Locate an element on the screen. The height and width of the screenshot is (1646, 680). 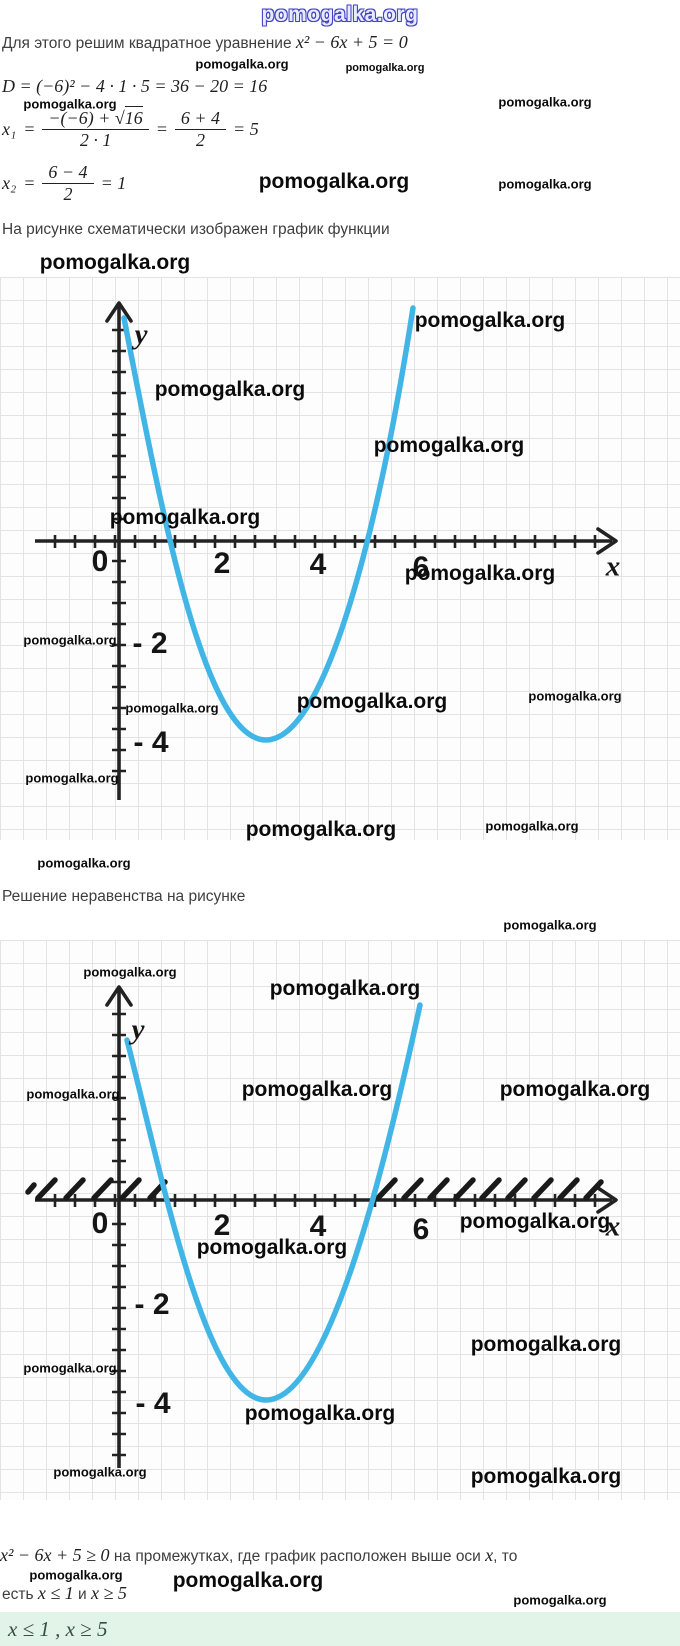
parabola-curve is located at coordinates (268, 524).